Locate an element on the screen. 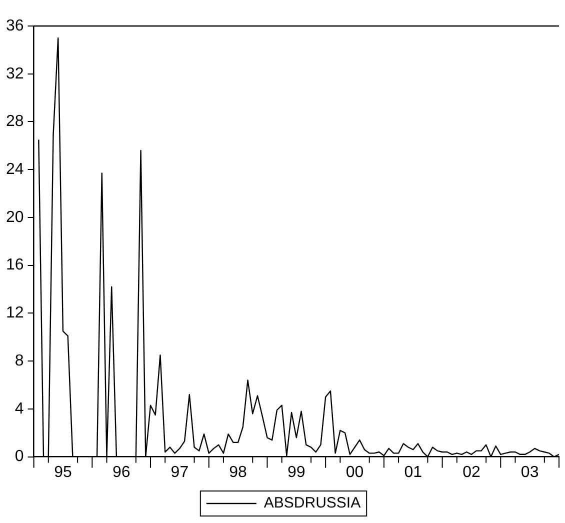 The image size is (565, 523). x-tick-label: 97 is located at coordinates (179, 472).